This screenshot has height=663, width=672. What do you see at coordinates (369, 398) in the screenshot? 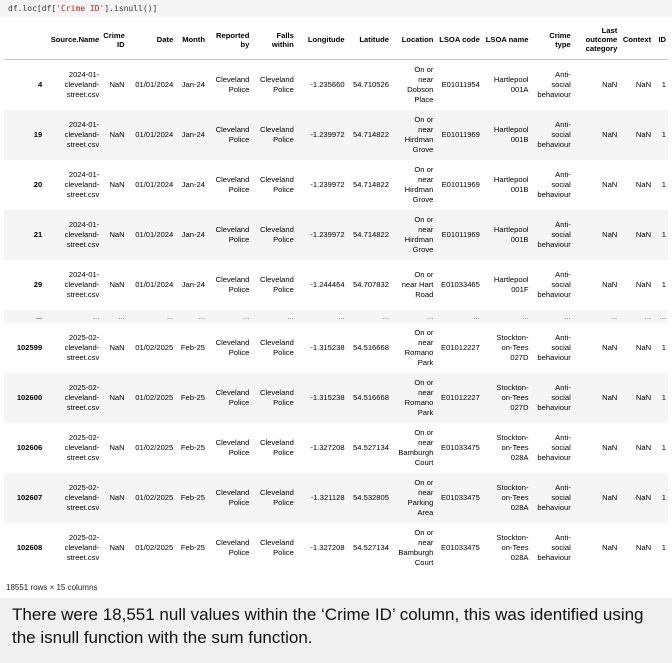
I see `table-cell: 54.516668` at bounding box center [369, 398].